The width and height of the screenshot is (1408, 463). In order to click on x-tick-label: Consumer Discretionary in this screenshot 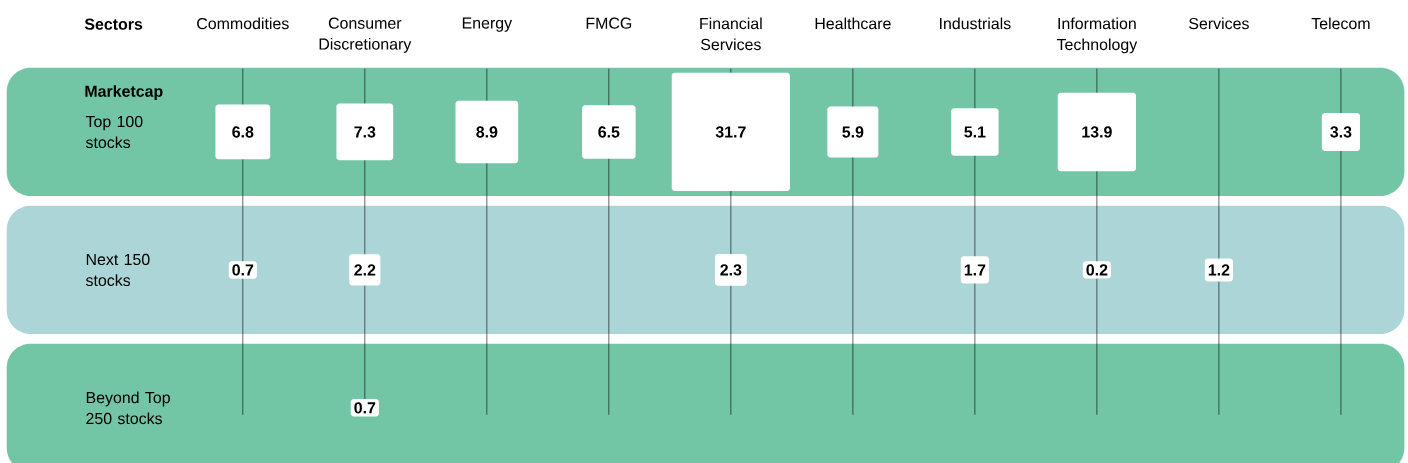, I will do `click(365, 35)`.